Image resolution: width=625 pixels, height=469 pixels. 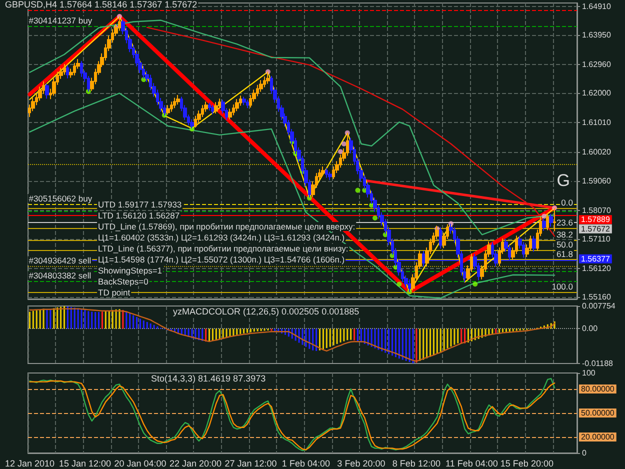 What do you see at coordinates (597, 35) in the screenshot?
I see `y-tick-label: 1.63950` at bounding box center [597, 35].